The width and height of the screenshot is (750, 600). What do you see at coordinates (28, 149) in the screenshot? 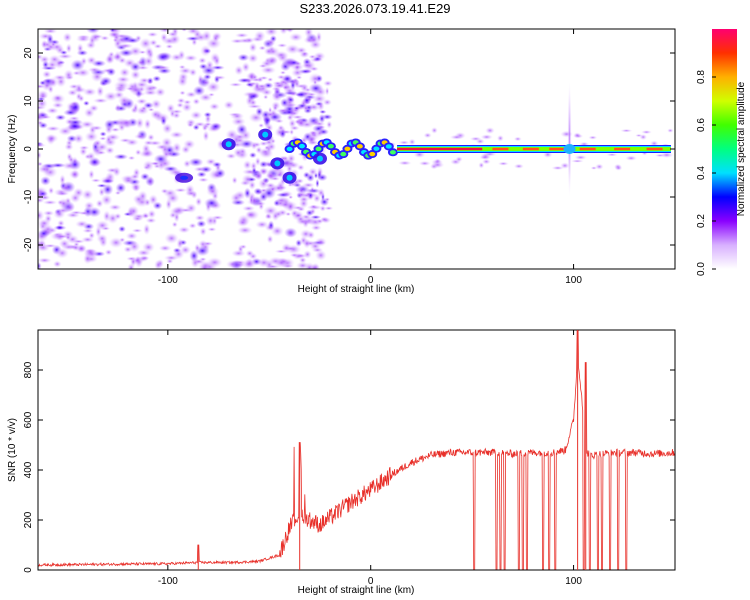
I see `spectrogram-y-tick-label: 0` at bounding box center [28, 149].